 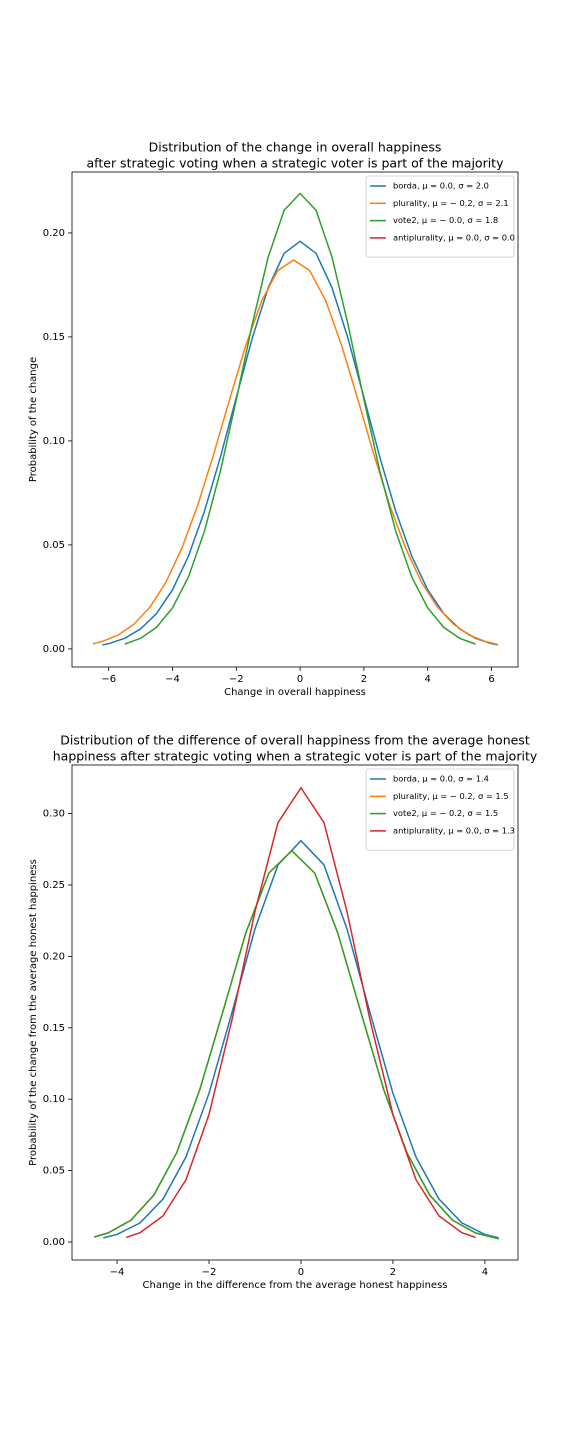 I want to click on y-axis-label: Probability of the change, so click(x=33, y=419).